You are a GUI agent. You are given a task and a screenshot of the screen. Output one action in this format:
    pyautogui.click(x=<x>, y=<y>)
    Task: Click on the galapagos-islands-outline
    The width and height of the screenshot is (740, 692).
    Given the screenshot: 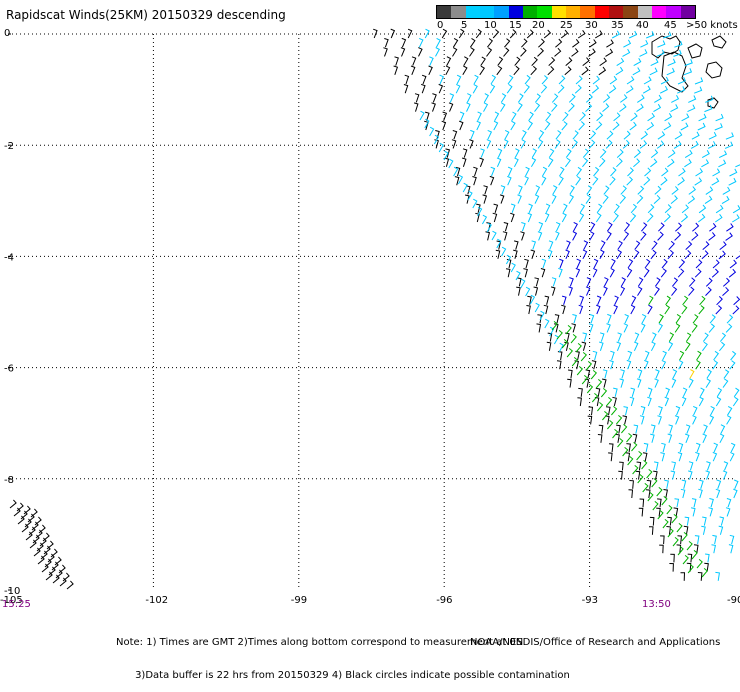 What is the action you would take?
    pyautogui.click(x=689, y=72)
    